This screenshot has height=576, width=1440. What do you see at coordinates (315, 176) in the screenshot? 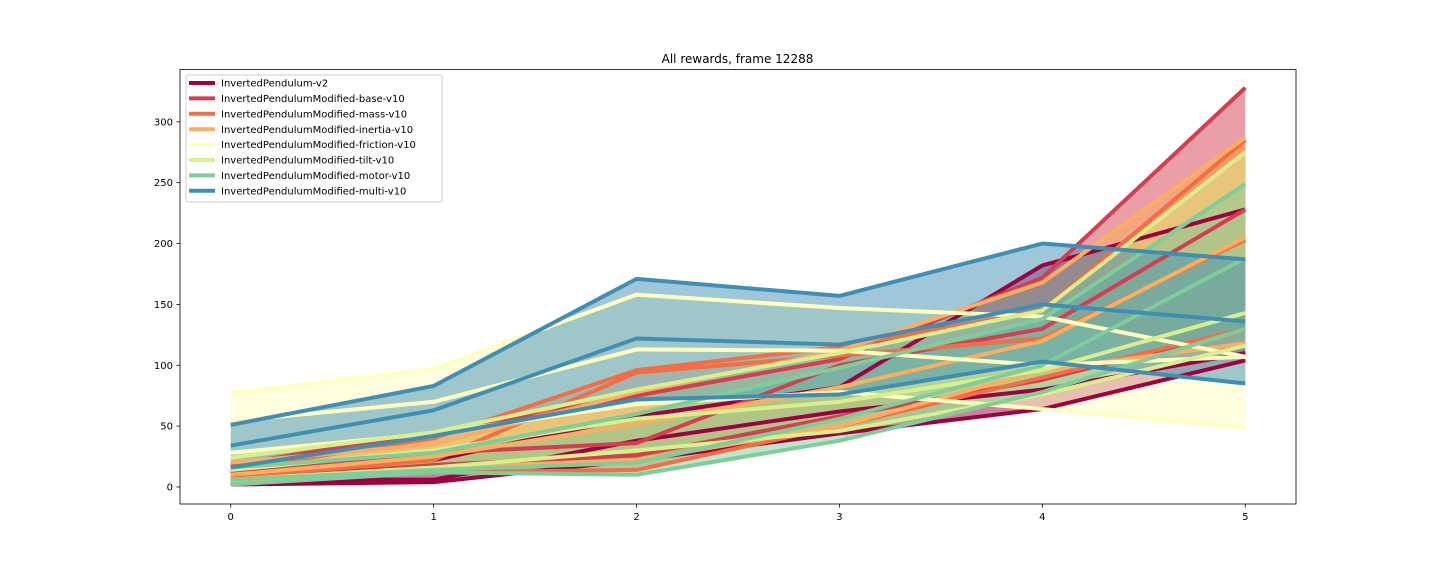
I see `legend-label-6: InvertedPendulumModified-motor-v10` at bounding box center [315, 176].